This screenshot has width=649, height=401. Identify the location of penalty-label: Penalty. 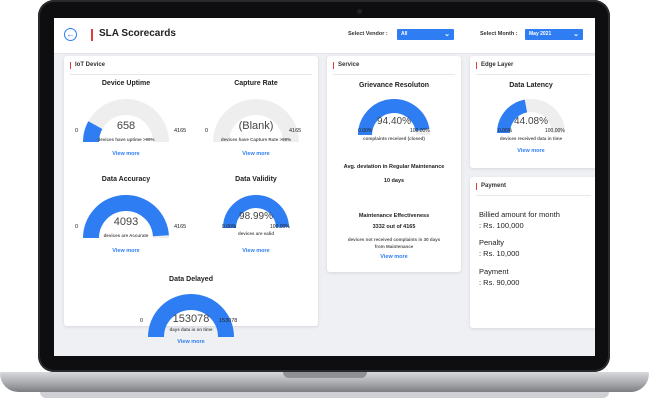
(492, 242).